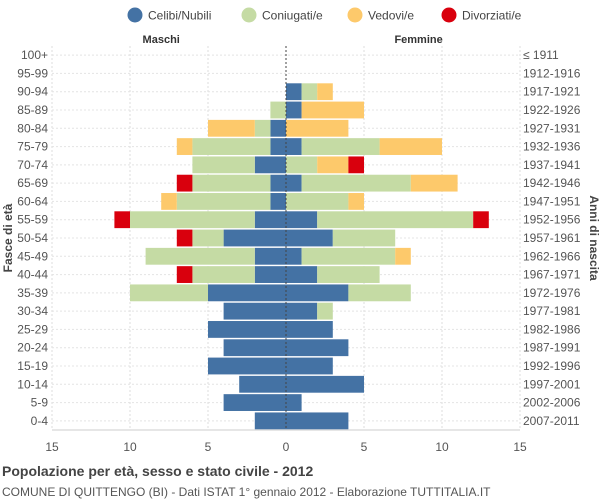 The height and width of the screenshot is (500, 600). Describe the element at coordinates (541, 55) in the screenshot. I see `birth-year-label: ≤ 1911` at that location.